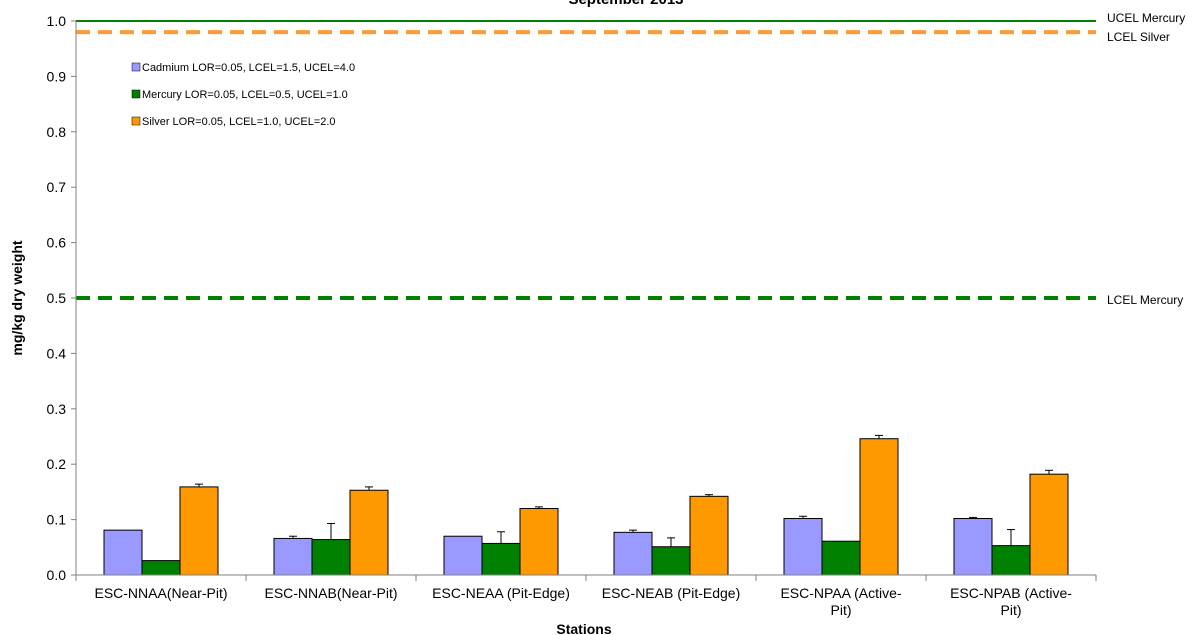 Image resolution: width=1203 pixels, height=635 pixels. I want to click on y-tick-label: 0.2, so click(57, 464).